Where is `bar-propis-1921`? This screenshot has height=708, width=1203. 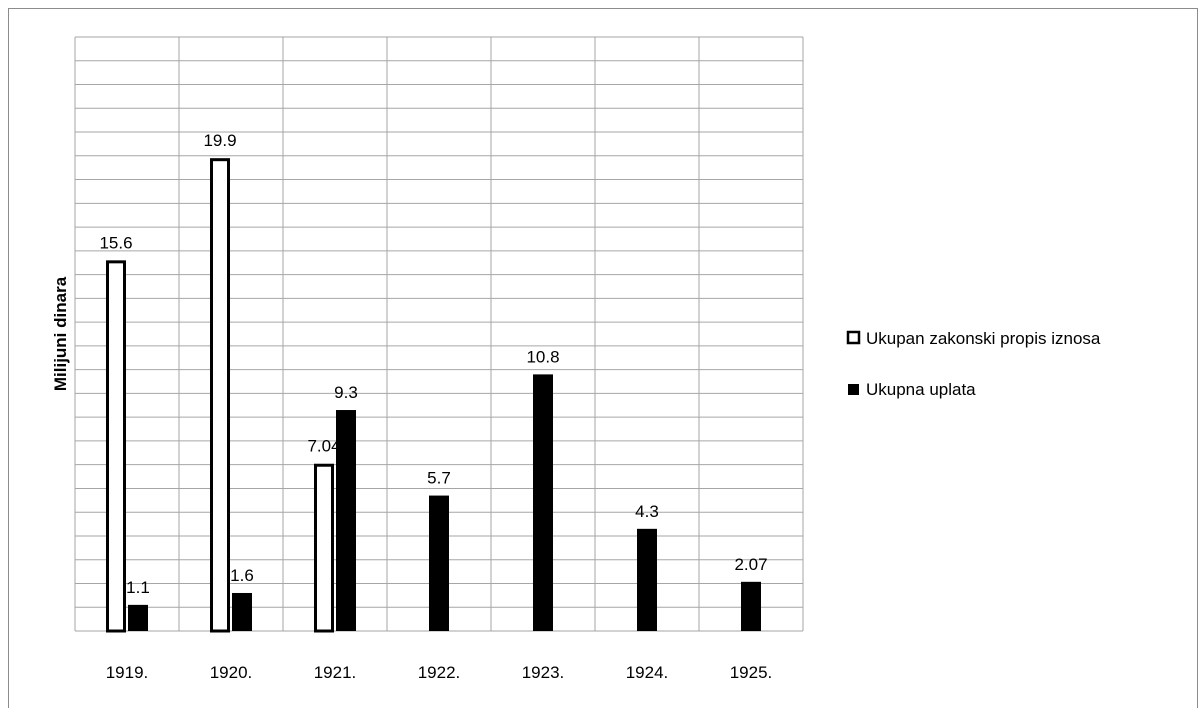
bar-propis-1921 is located at coordinates (324, 548).